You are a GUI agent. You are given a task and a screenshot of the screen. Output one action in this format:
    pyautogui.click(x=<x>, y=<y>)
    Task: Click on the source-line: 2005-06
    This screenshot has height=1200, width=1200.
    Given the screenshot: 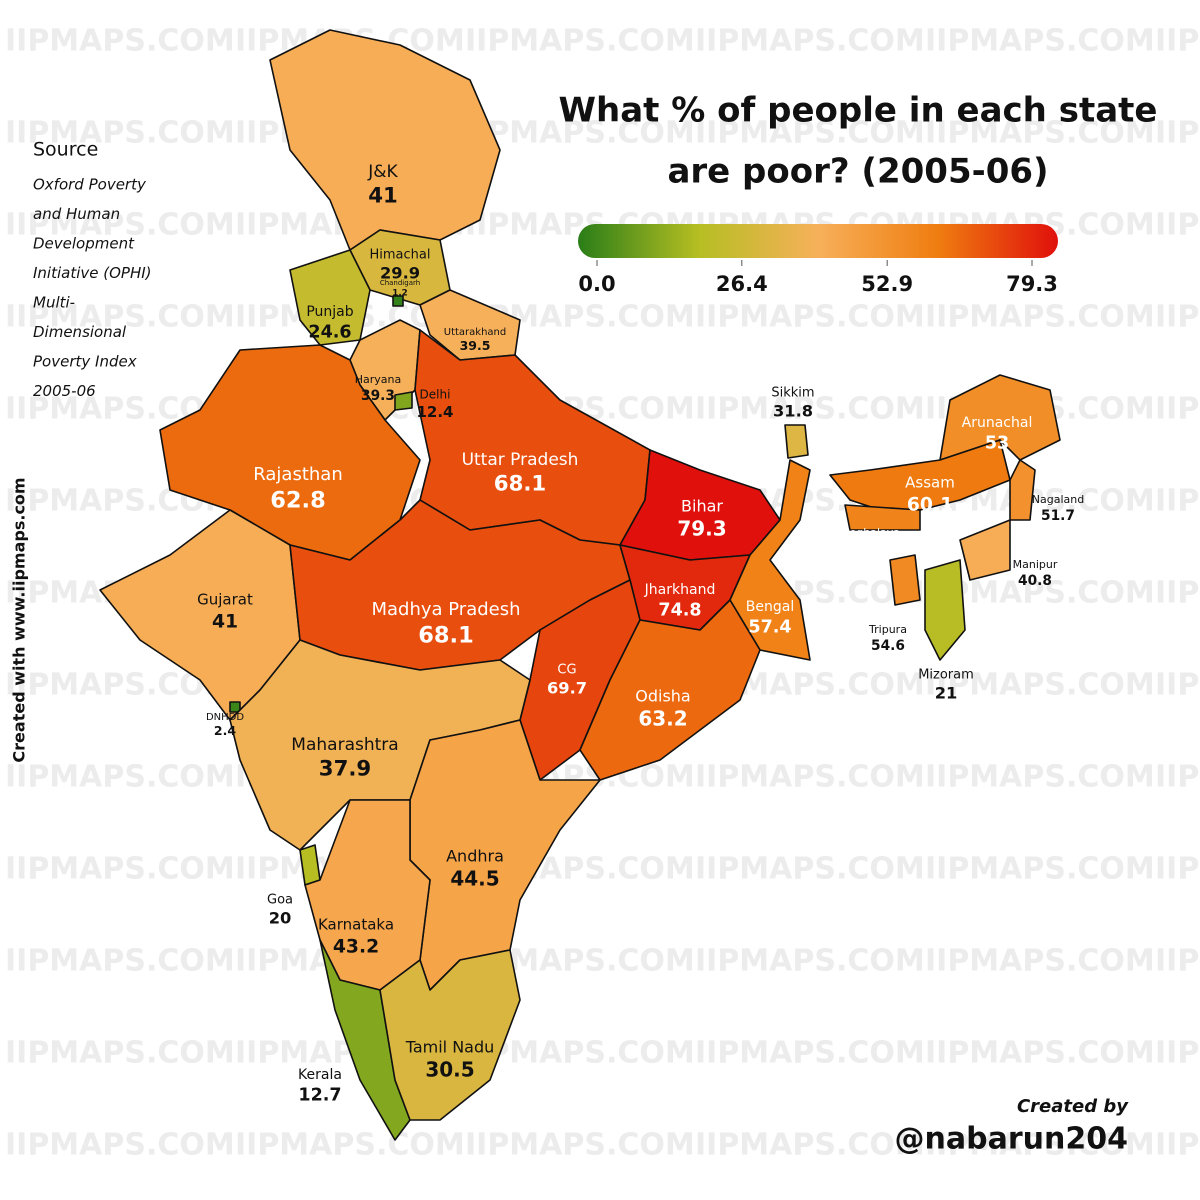 What is the action you would take?
    pyautogui.click(x=64, y=391)
    